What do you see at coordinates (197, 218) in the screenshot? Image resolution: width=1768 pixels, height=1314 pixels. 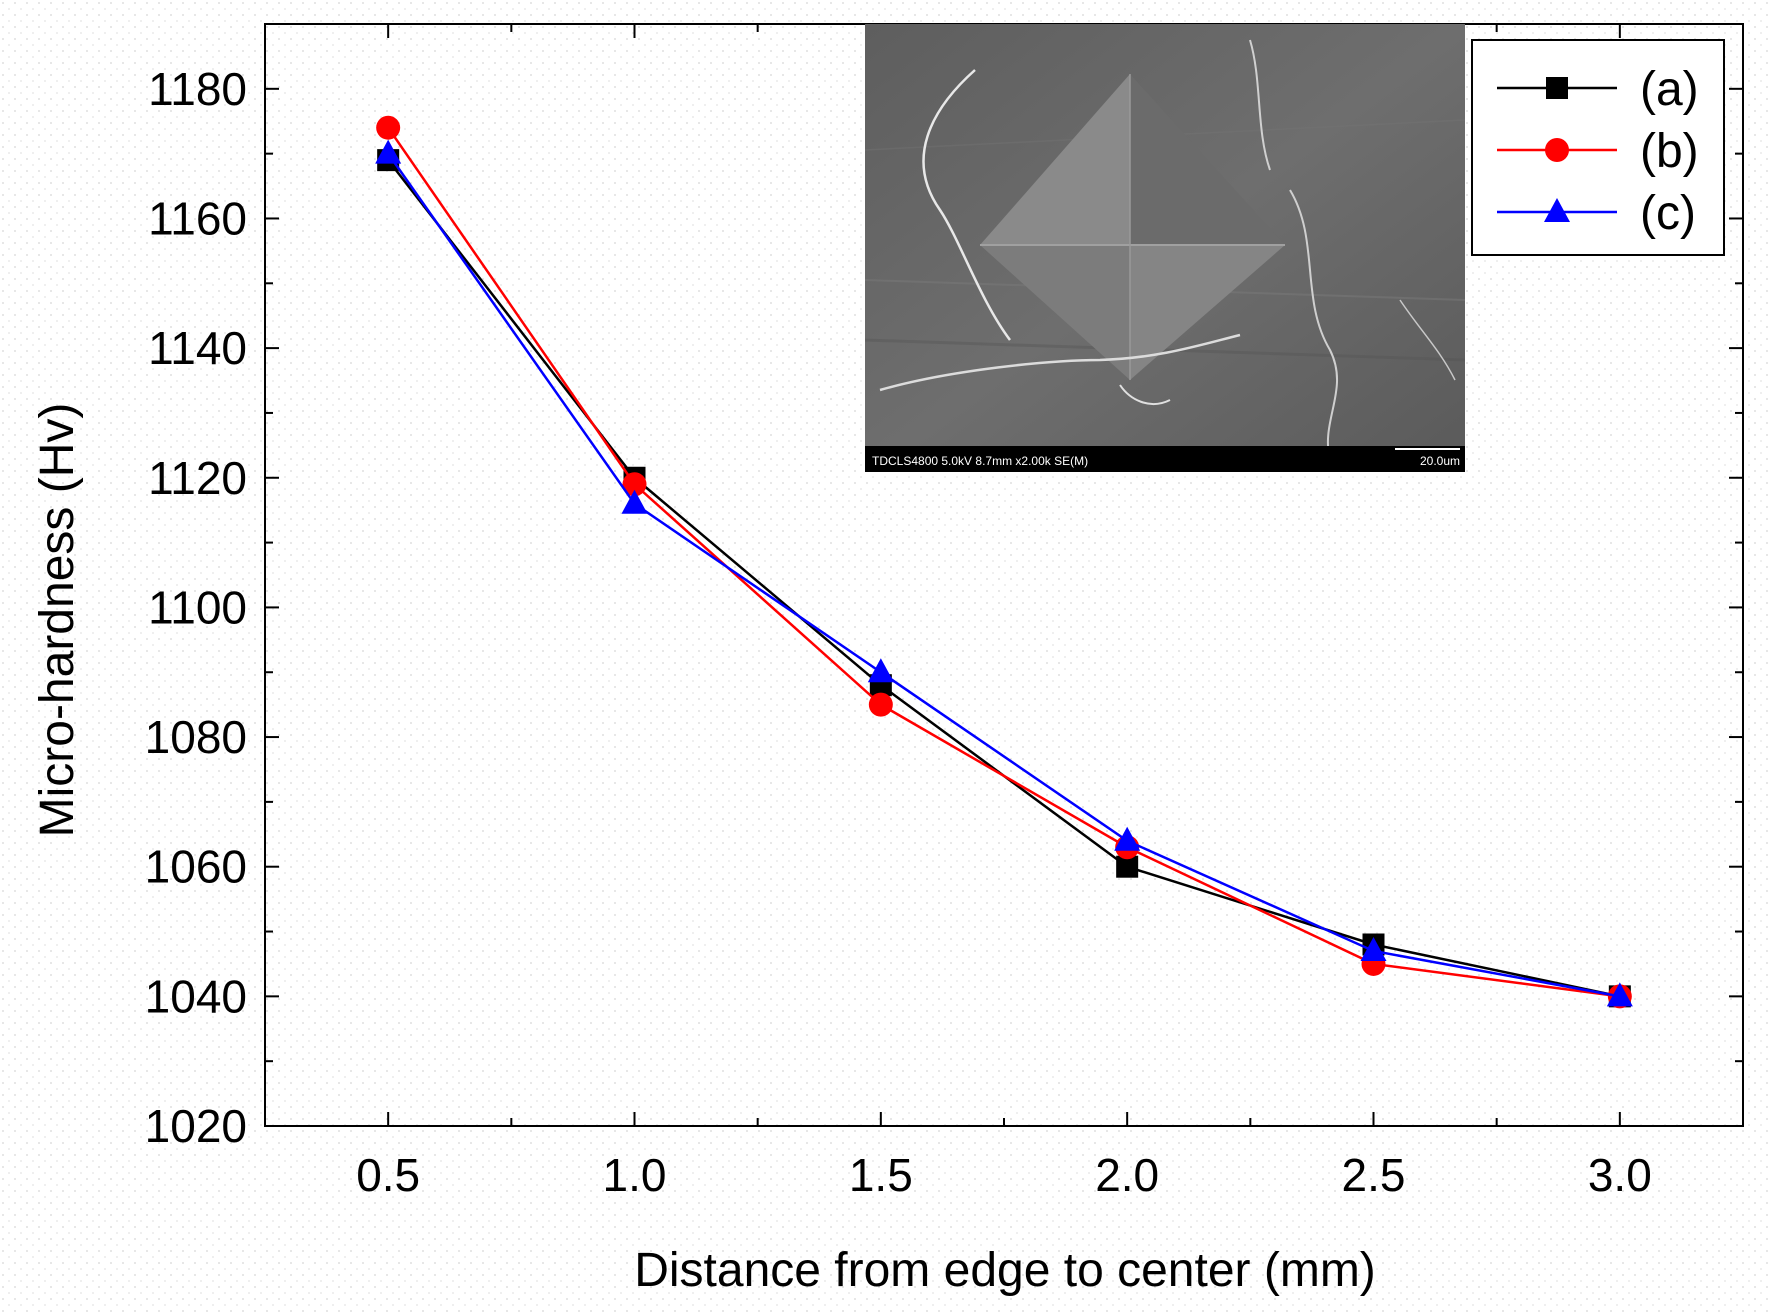 I see `y-tick-label: 1160` at bounding box center [197, 218].